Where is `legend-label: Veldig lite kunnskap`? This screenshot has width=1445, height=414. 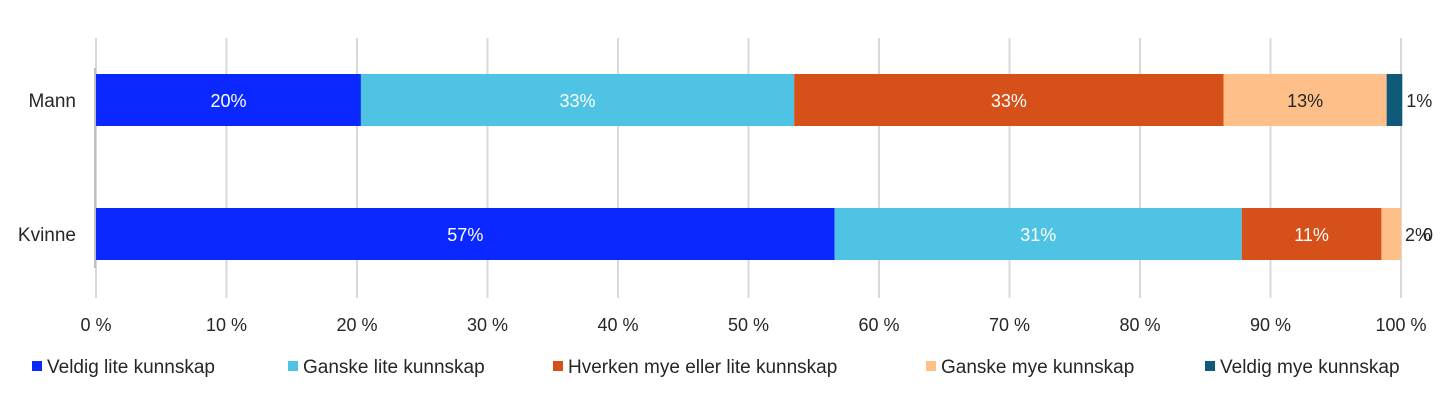 legend-label: Veldig lite kunnskap is located at coordinates (131, 367).